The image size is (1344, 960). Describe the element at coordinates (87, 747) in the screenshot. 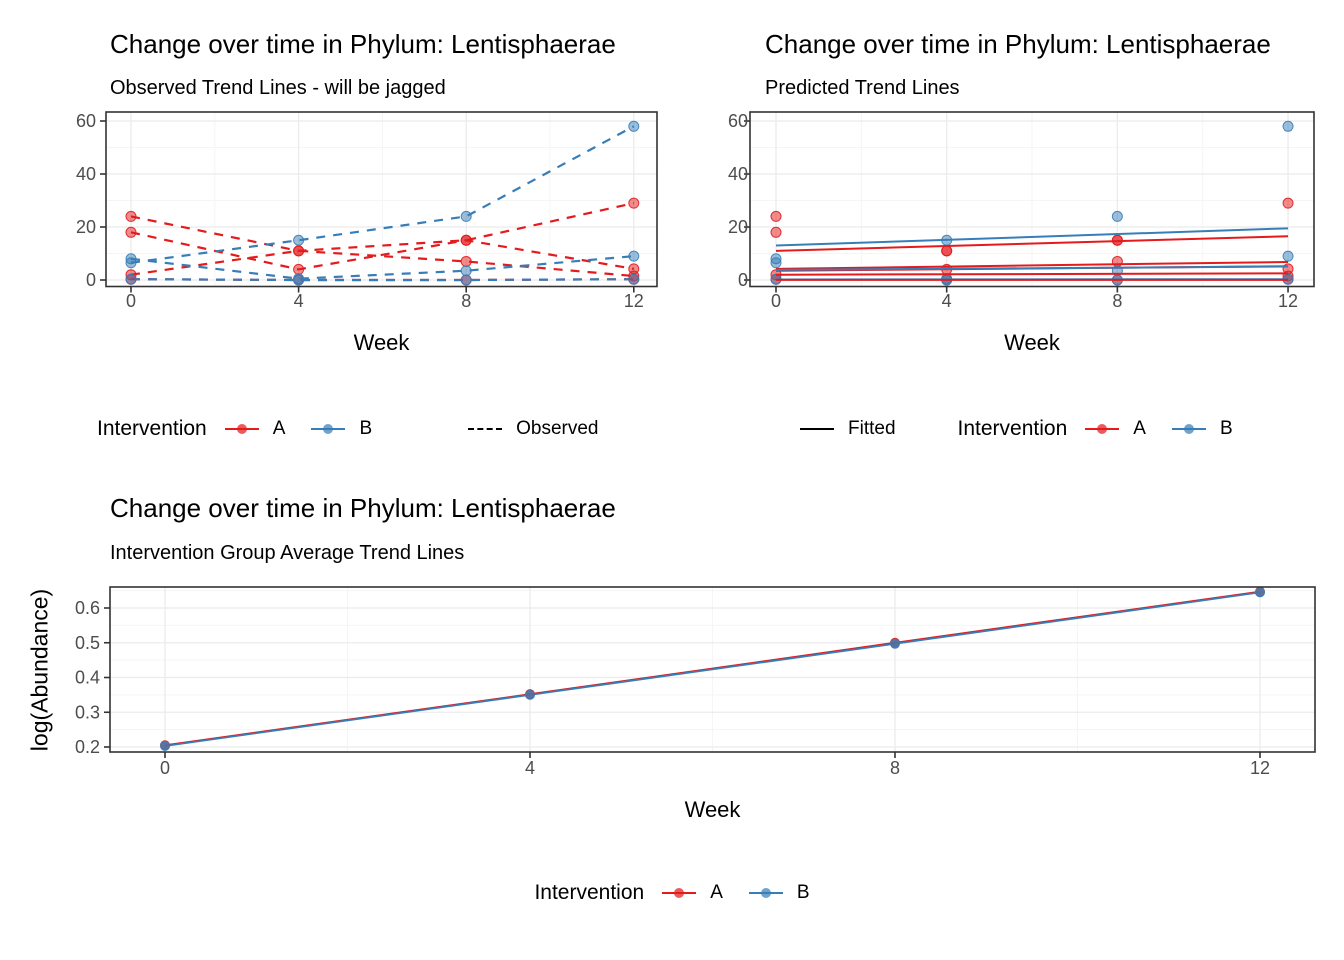

I see `svg-text: 0.2` at that location.